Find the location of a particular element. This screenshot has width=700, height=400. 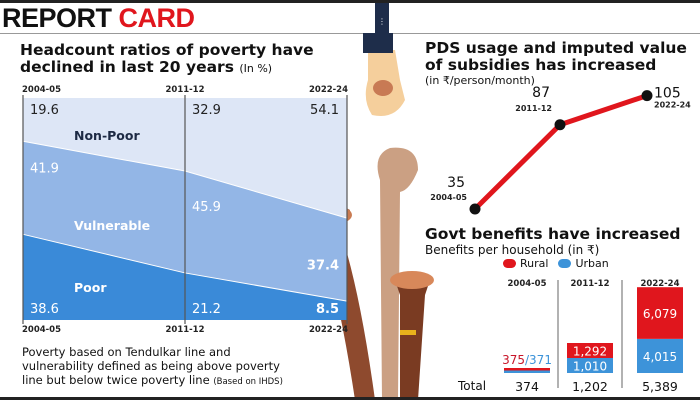

urban-swatch is located at coordinates (565, 263).